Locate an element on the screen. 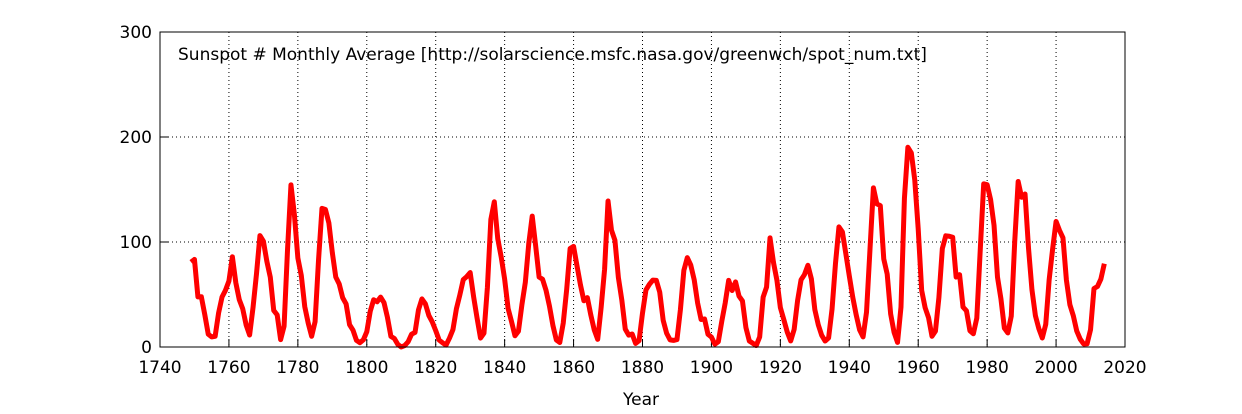 Image resolution: width=1242 pixels, height=414 pixels. y-tick-label: 100 is located at coordinates (136, 243).